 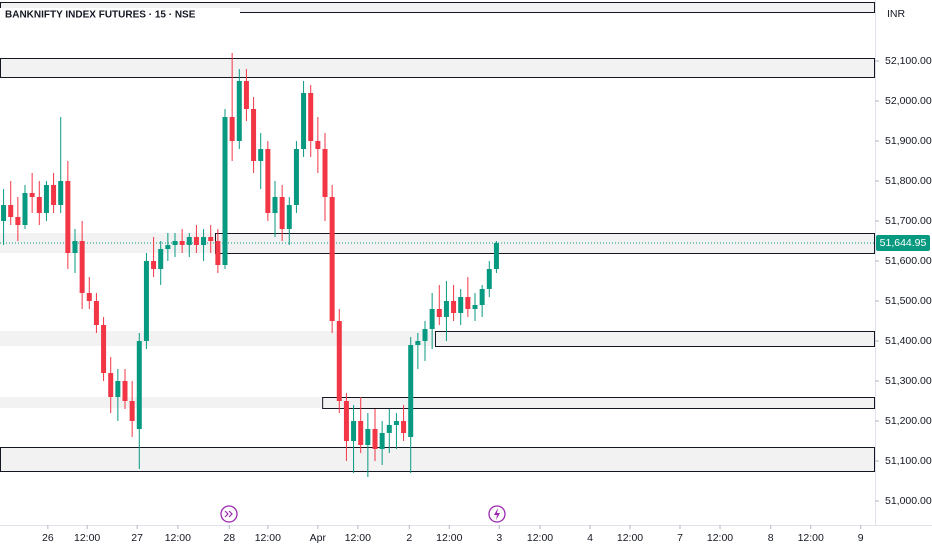 I want to click on x-tick-label: 27, so click(x=137, y=538).